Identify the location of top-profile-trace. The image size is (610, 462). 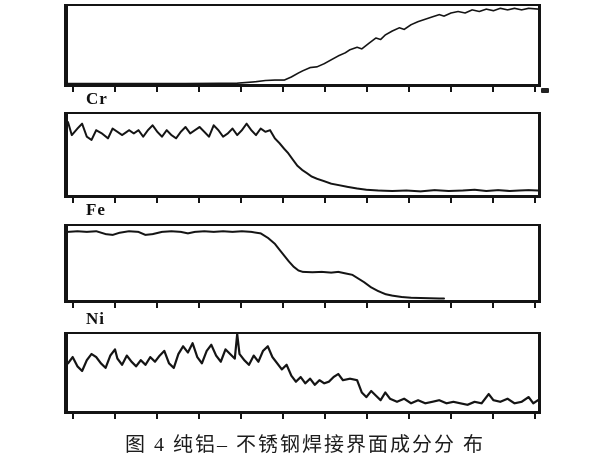
(303, 45).